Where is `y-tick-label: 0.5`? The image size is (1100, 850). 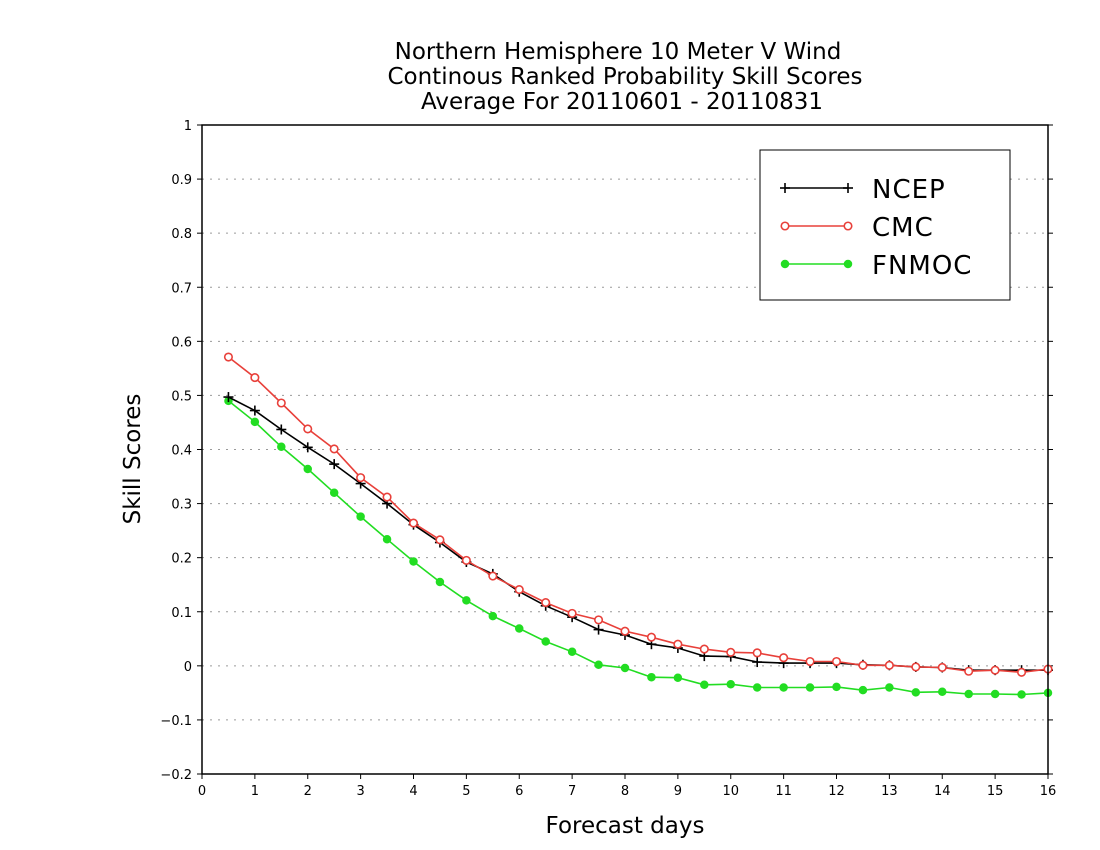 y-tick-label: 0.5 is located at coordinates (181, 396).